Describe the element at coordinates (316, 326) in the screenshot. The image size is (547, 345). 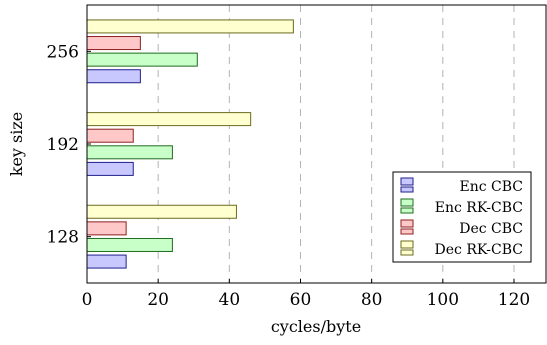
I see `x-axis-label: cycles/byte` at that location.